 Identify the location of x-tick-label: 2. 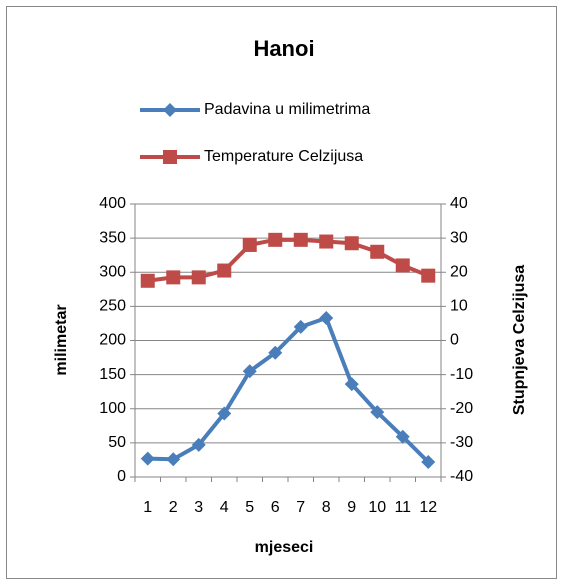
(173, 507).